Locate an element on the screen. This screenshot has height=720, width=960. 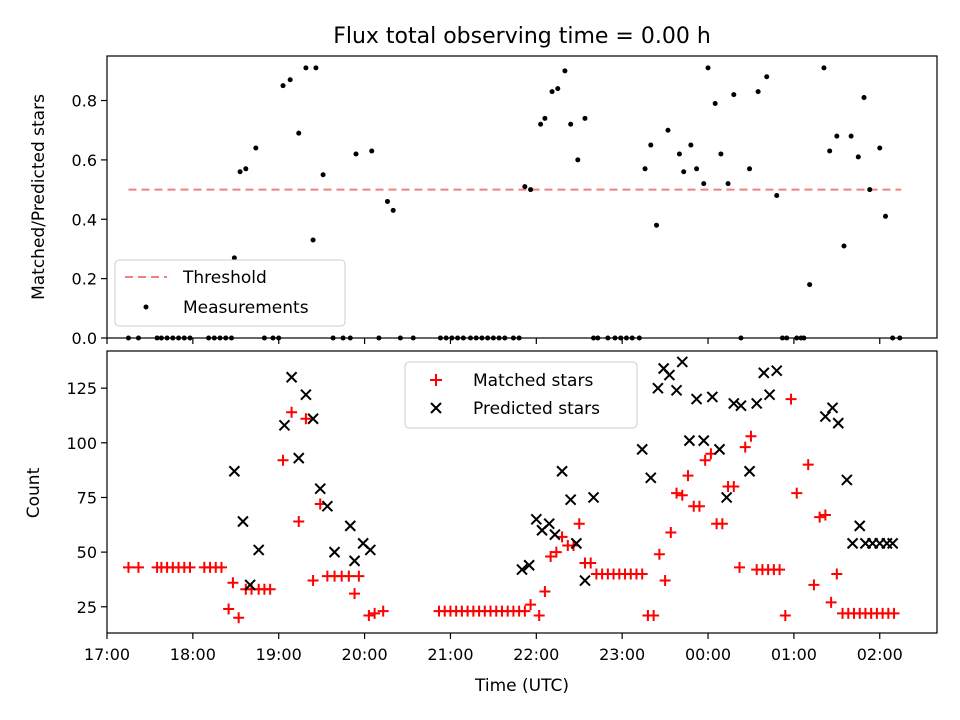
y-tick-label: 50 is located at coordinates (87, 552).